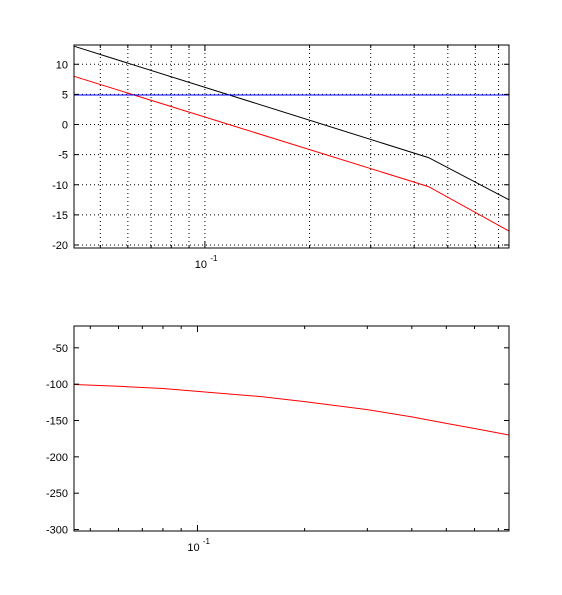  I want to click on chart-0-ytick-label-0: -20, so click(60, 246).